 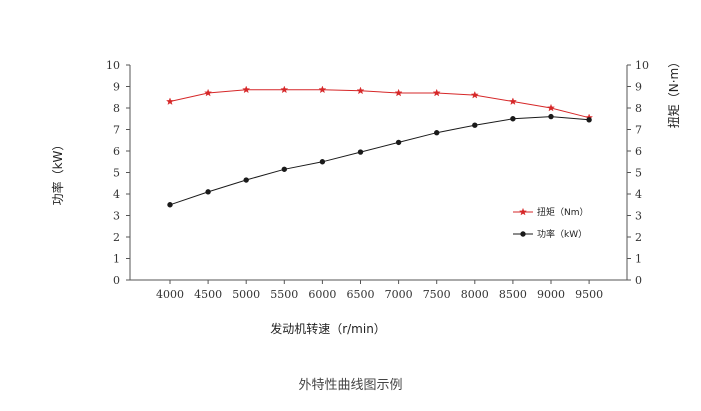 I want to click on x-tick-label: 8500, so click(x=513, y=294).